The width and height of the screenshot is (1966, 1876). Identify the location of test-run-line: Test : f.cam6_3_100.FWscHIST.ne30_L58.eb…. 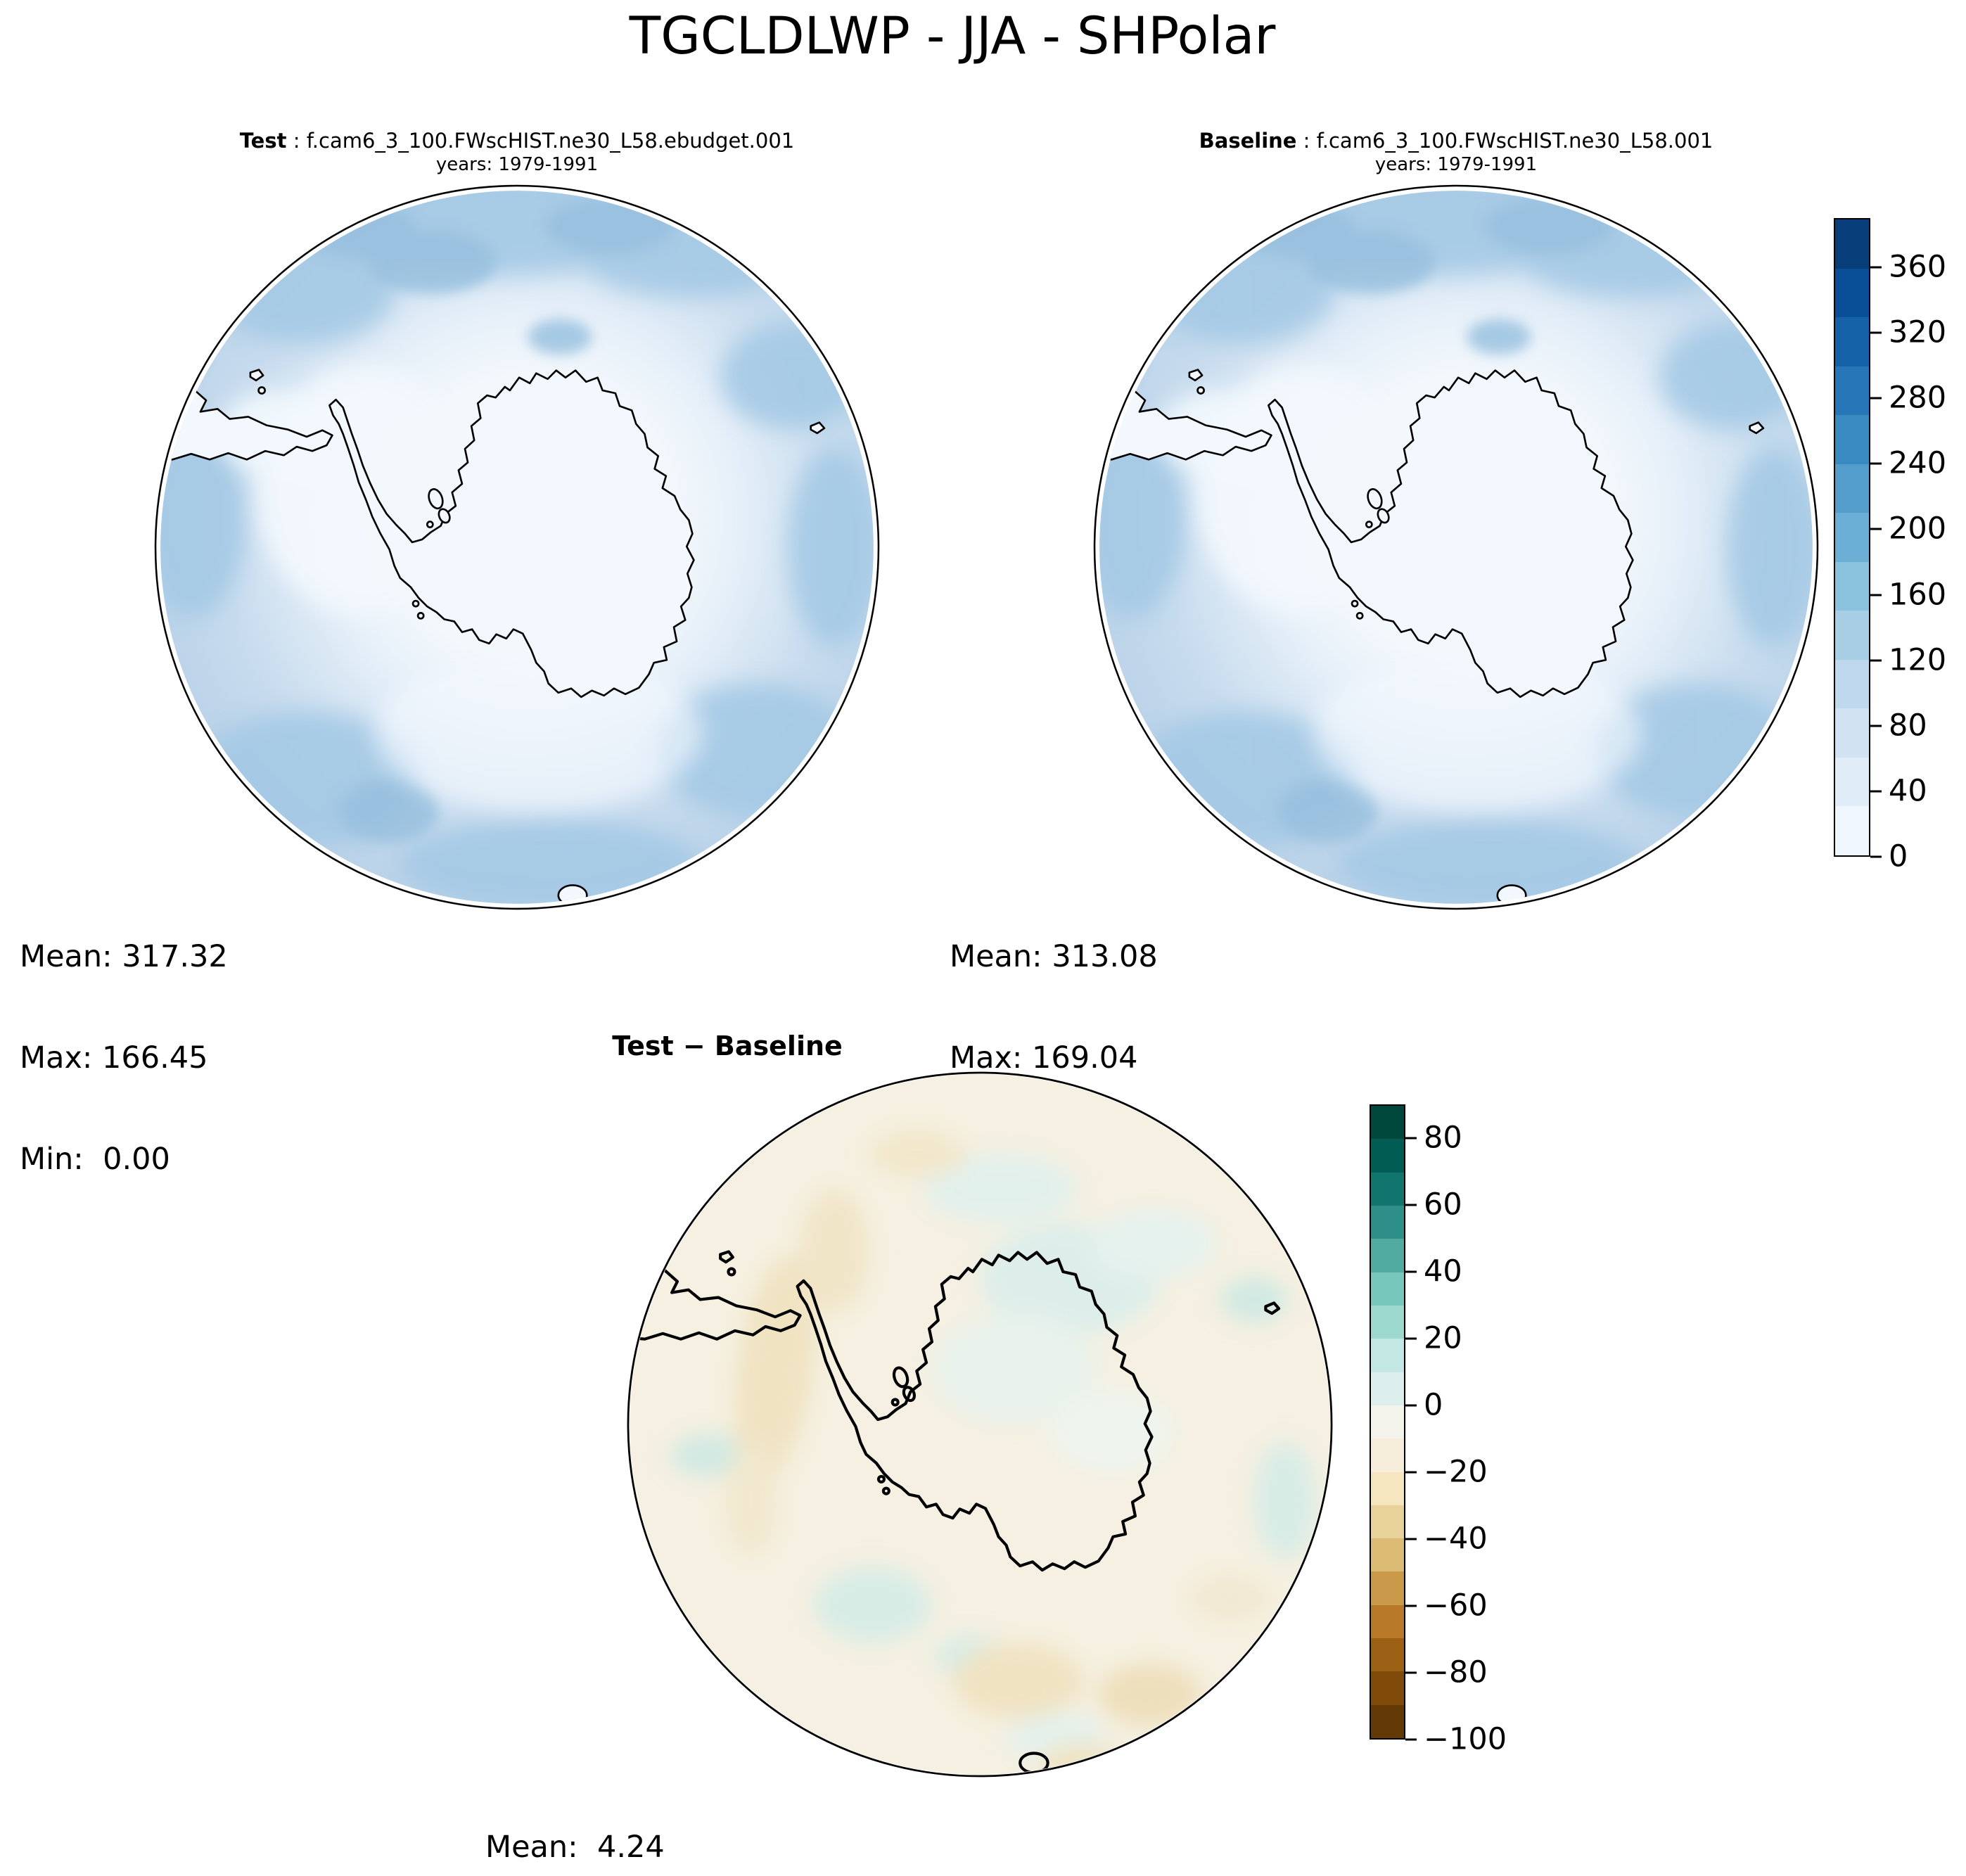
(517, 141).